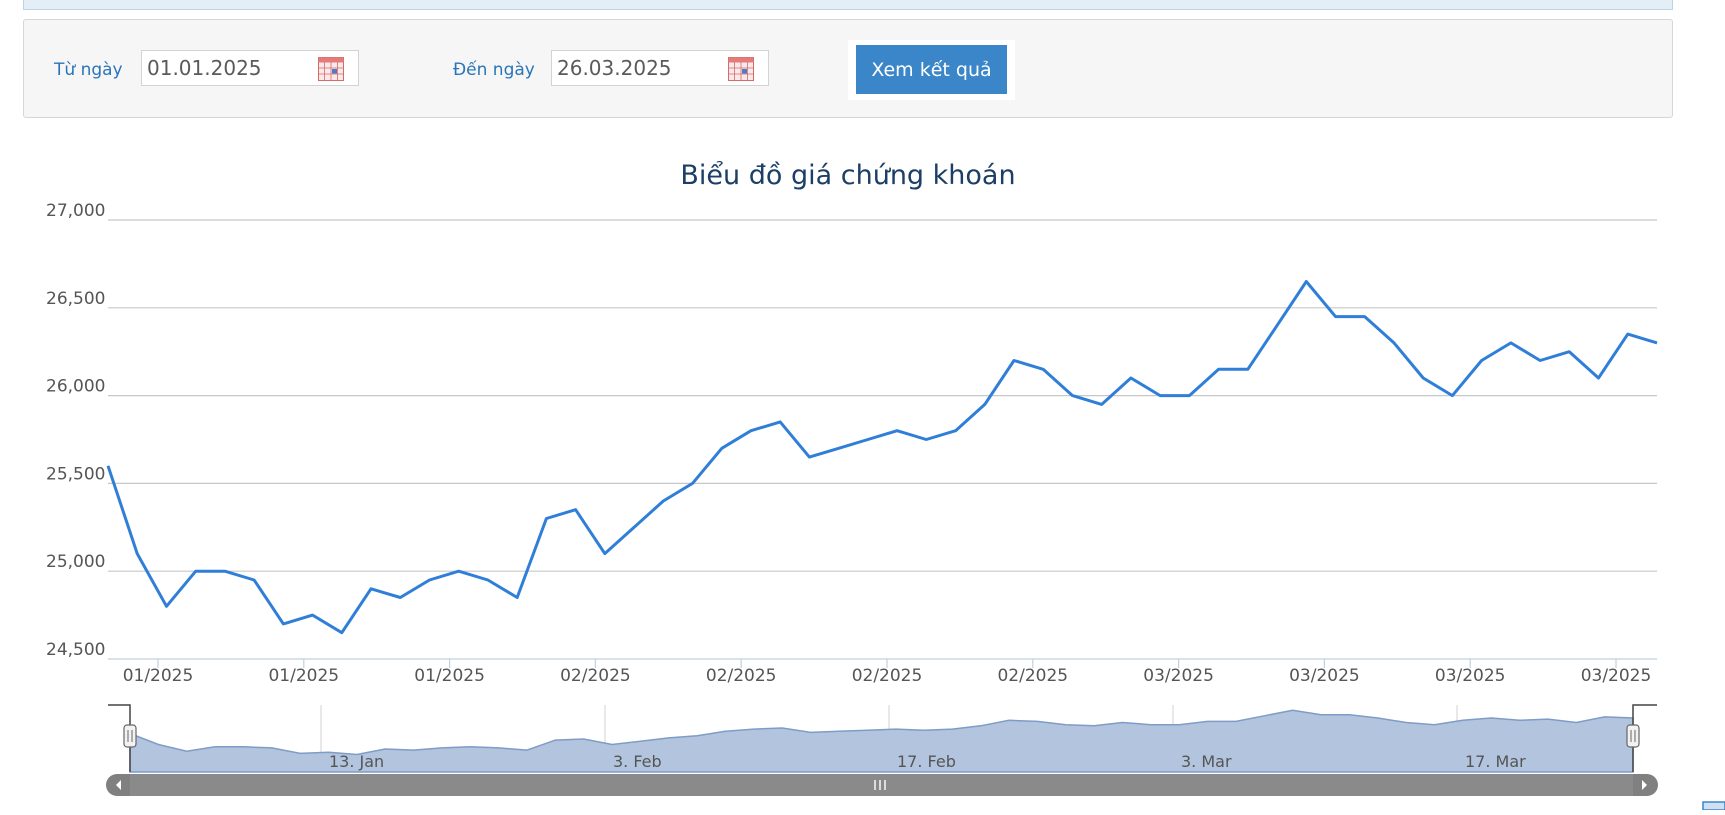  Describe the element at coordinates (75, 299) in the screenshot. I see `y-tick-label: 26,500` at that location.